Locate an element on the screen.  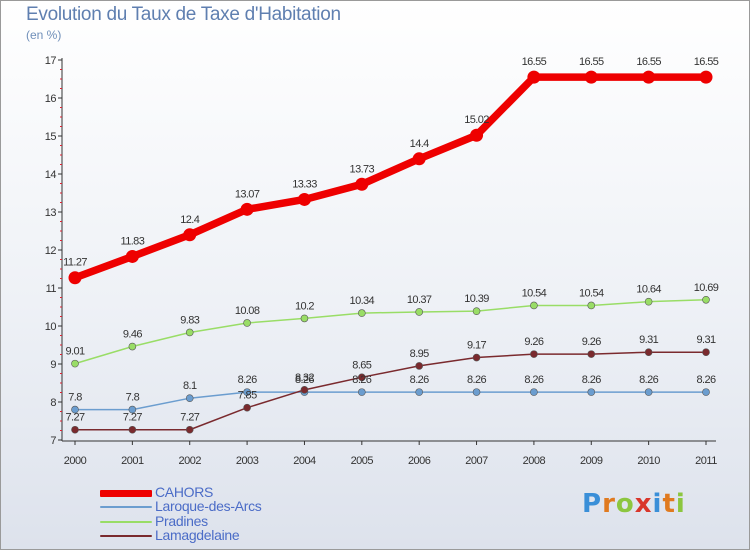
y-tick-label: 10 is located at coordinates (51, 327).